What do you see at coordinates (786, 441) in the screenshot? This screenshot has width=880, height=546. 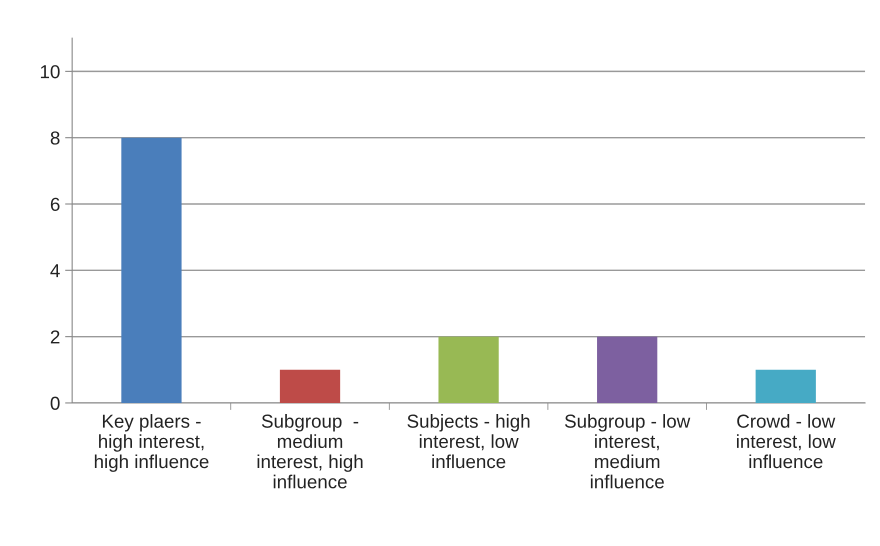 I see `x-tick-label: Crowd - low interest, low influence` at bounding box center [786, 441].